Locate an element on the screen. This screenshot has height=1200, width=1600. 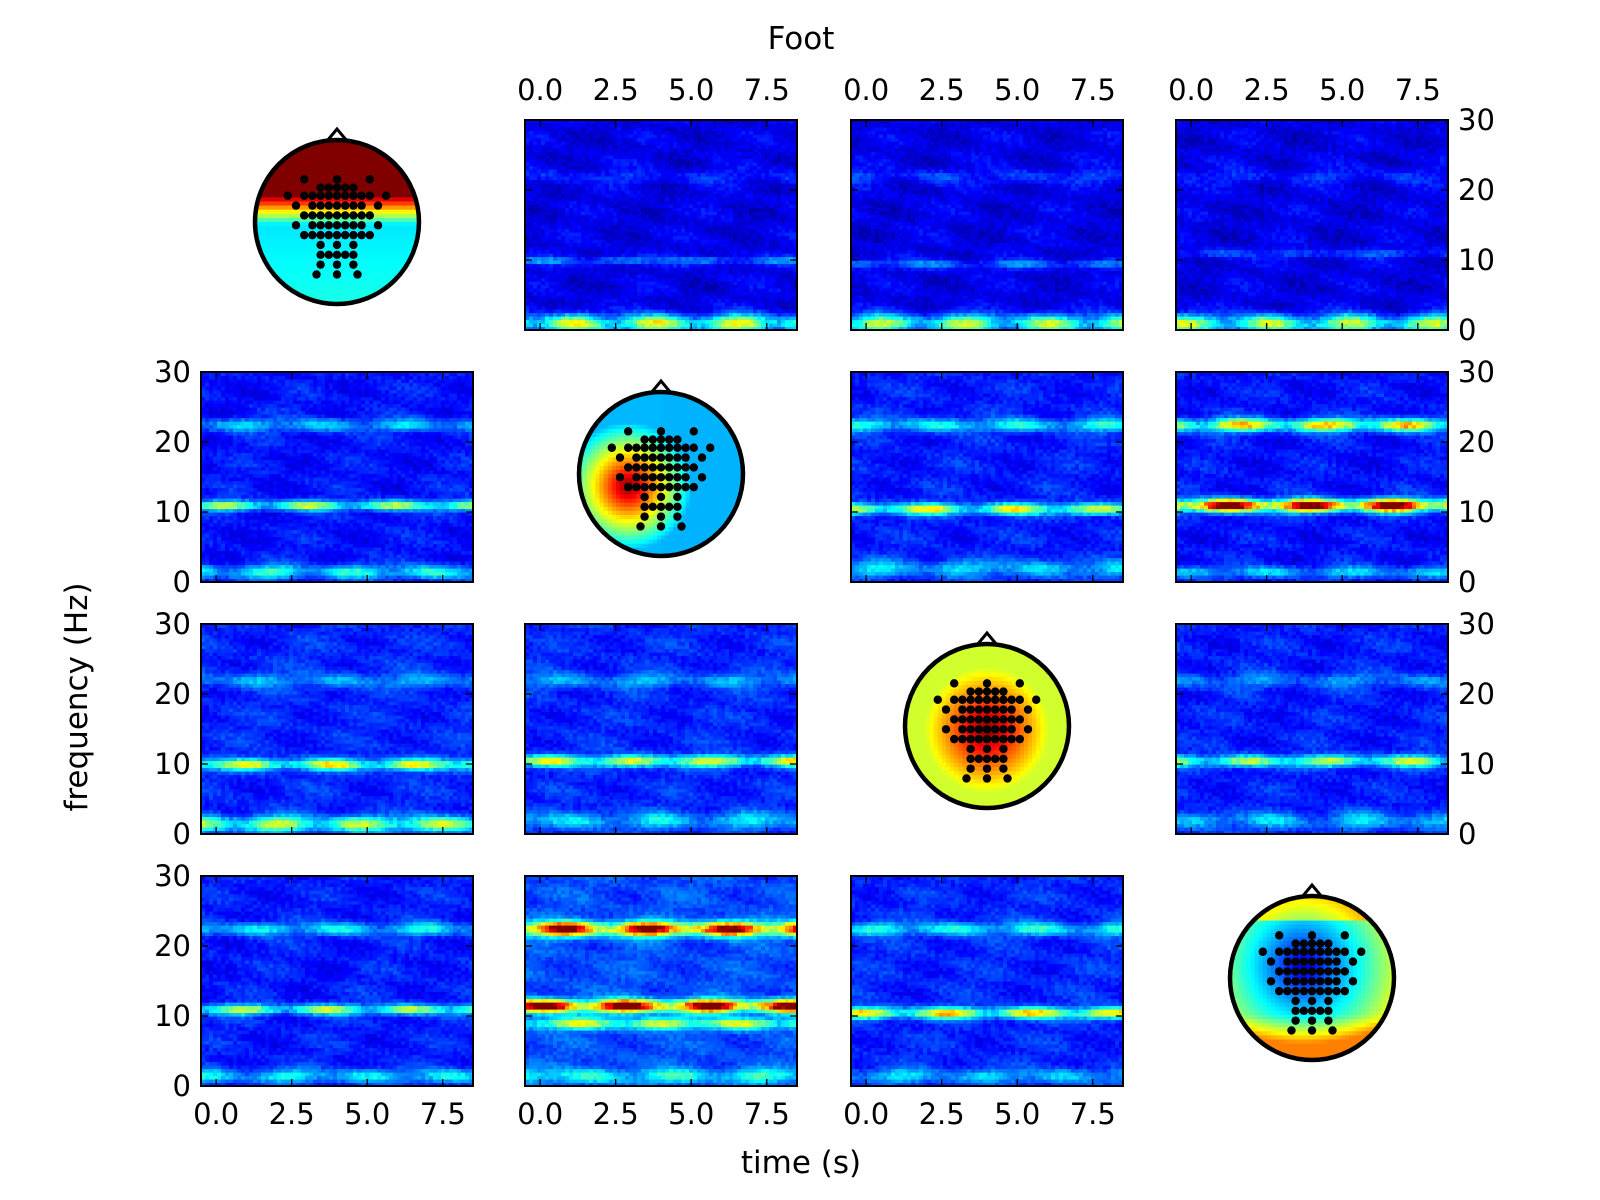
head-outline is located at coordinates (987, 726).